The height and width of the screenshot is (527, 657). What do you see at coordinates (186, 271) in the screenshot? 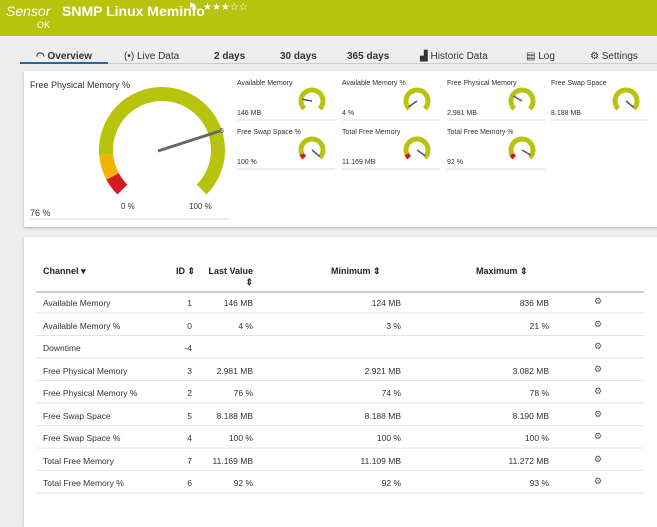
I see `column-header: ID ⇕` at bounding box center [186, 271].